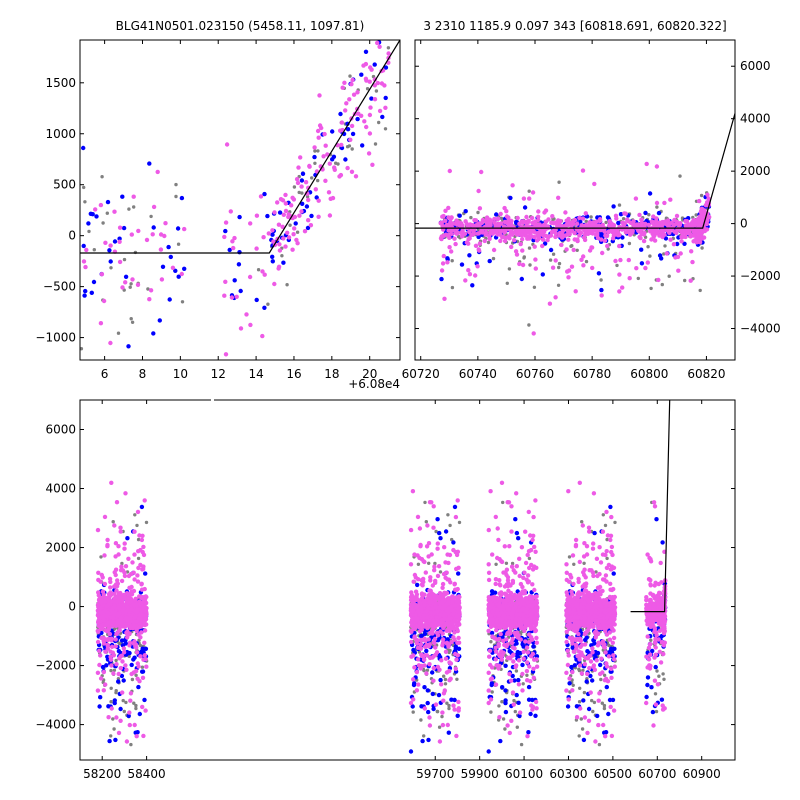 This screenshot has width=800, height=800. What do you see at coordinates (755, 66) in the screenshot?
I see `y-tick-label: 6000` at bounding box center [755, 66].